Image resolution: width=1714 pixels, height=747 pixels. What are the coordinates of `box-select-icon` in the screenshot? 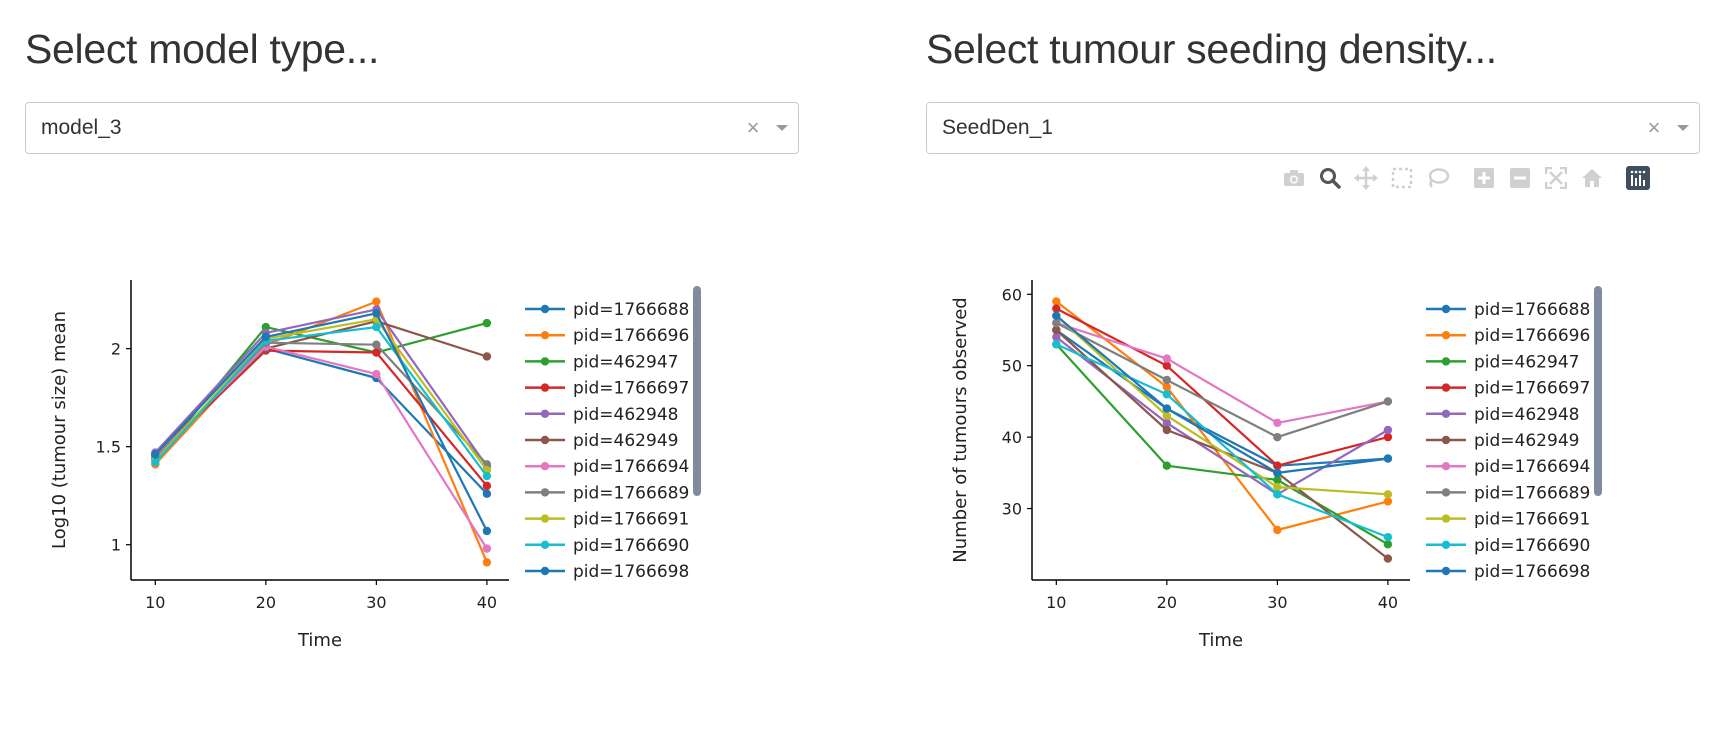 It's located at (1402, 178).